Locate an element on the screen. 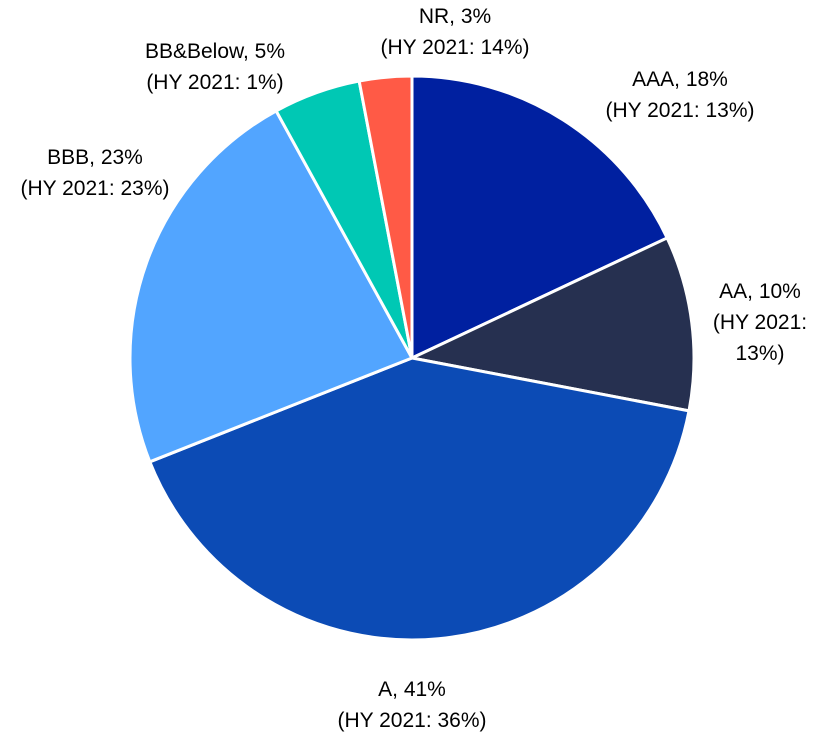 The height and width of the screenshot is (736, 823). slice-label: AA, 10% (HY 2021: 13%) is located at coordinates (760, 322).